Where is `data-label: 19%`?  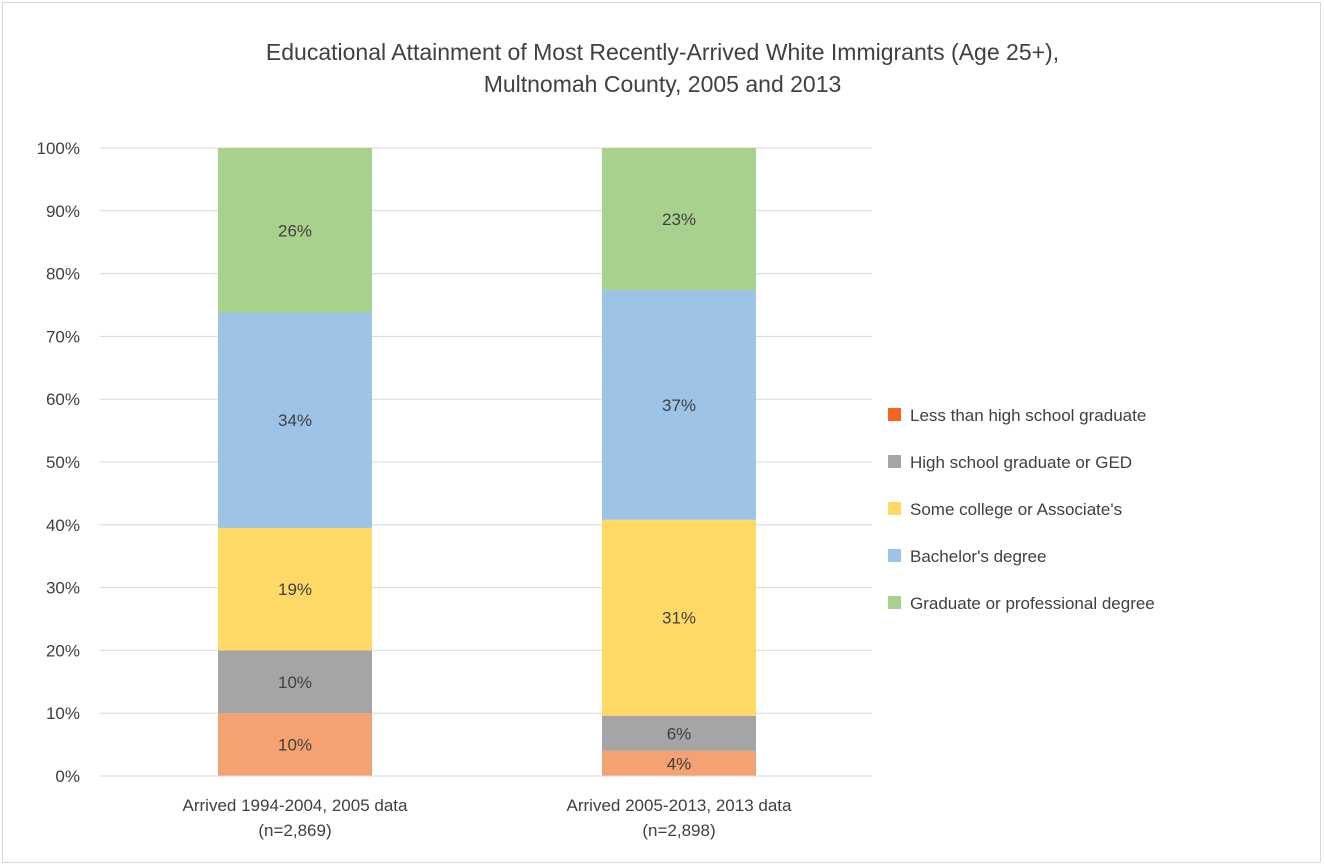
data-label: 19% is located at coordinates (295, 589).